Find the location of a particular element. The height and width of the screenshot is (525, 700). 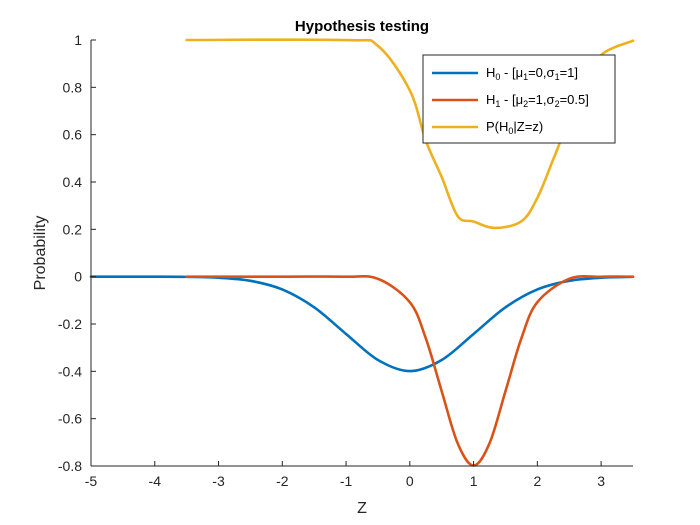

x-tick-label: -3 is located at coordinates (218, 481).